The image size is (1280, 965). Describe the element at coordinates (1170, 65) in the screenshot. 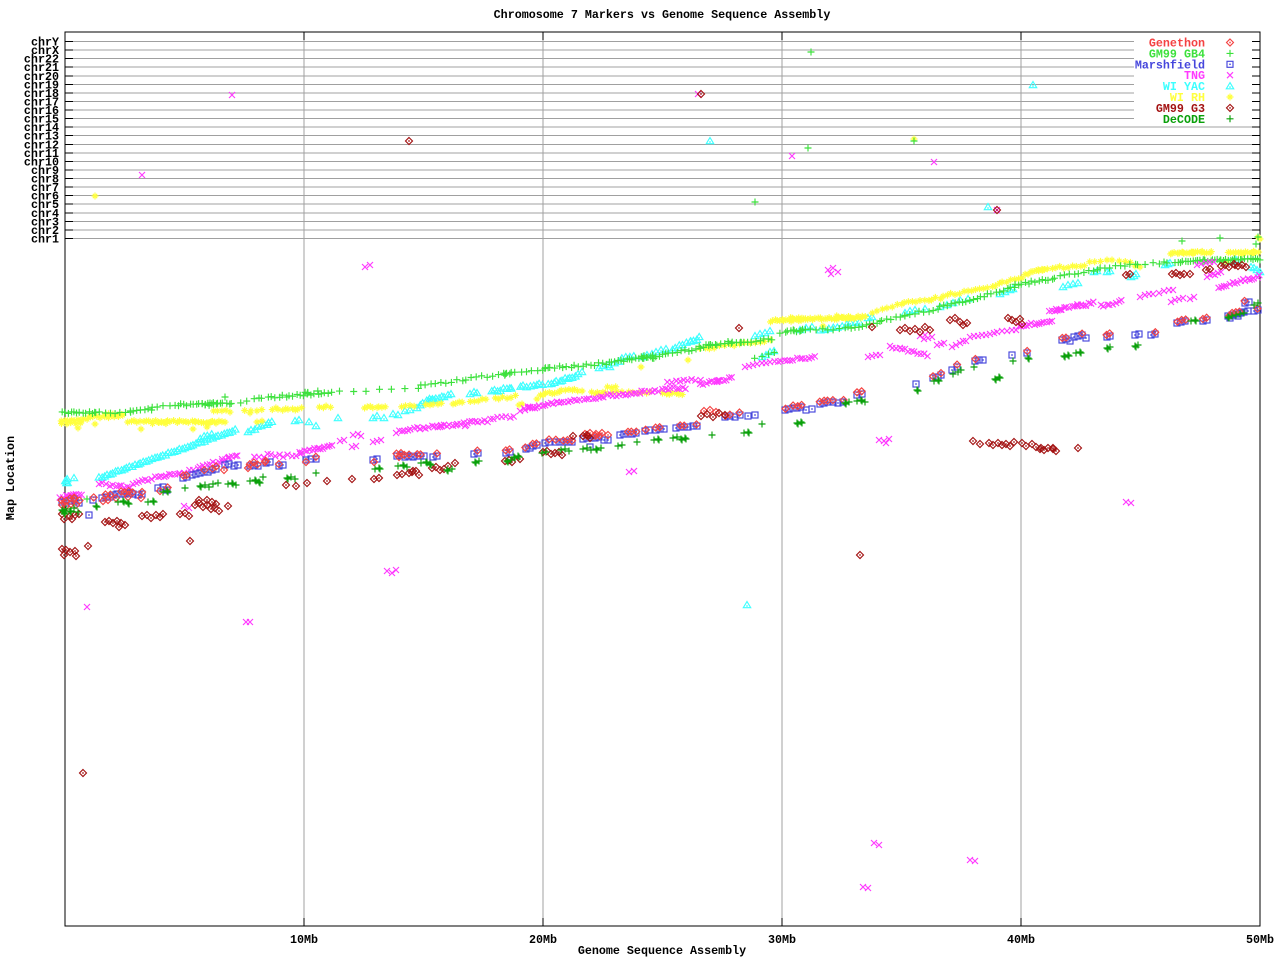

I see `svg-text: Marshfield` at that location.